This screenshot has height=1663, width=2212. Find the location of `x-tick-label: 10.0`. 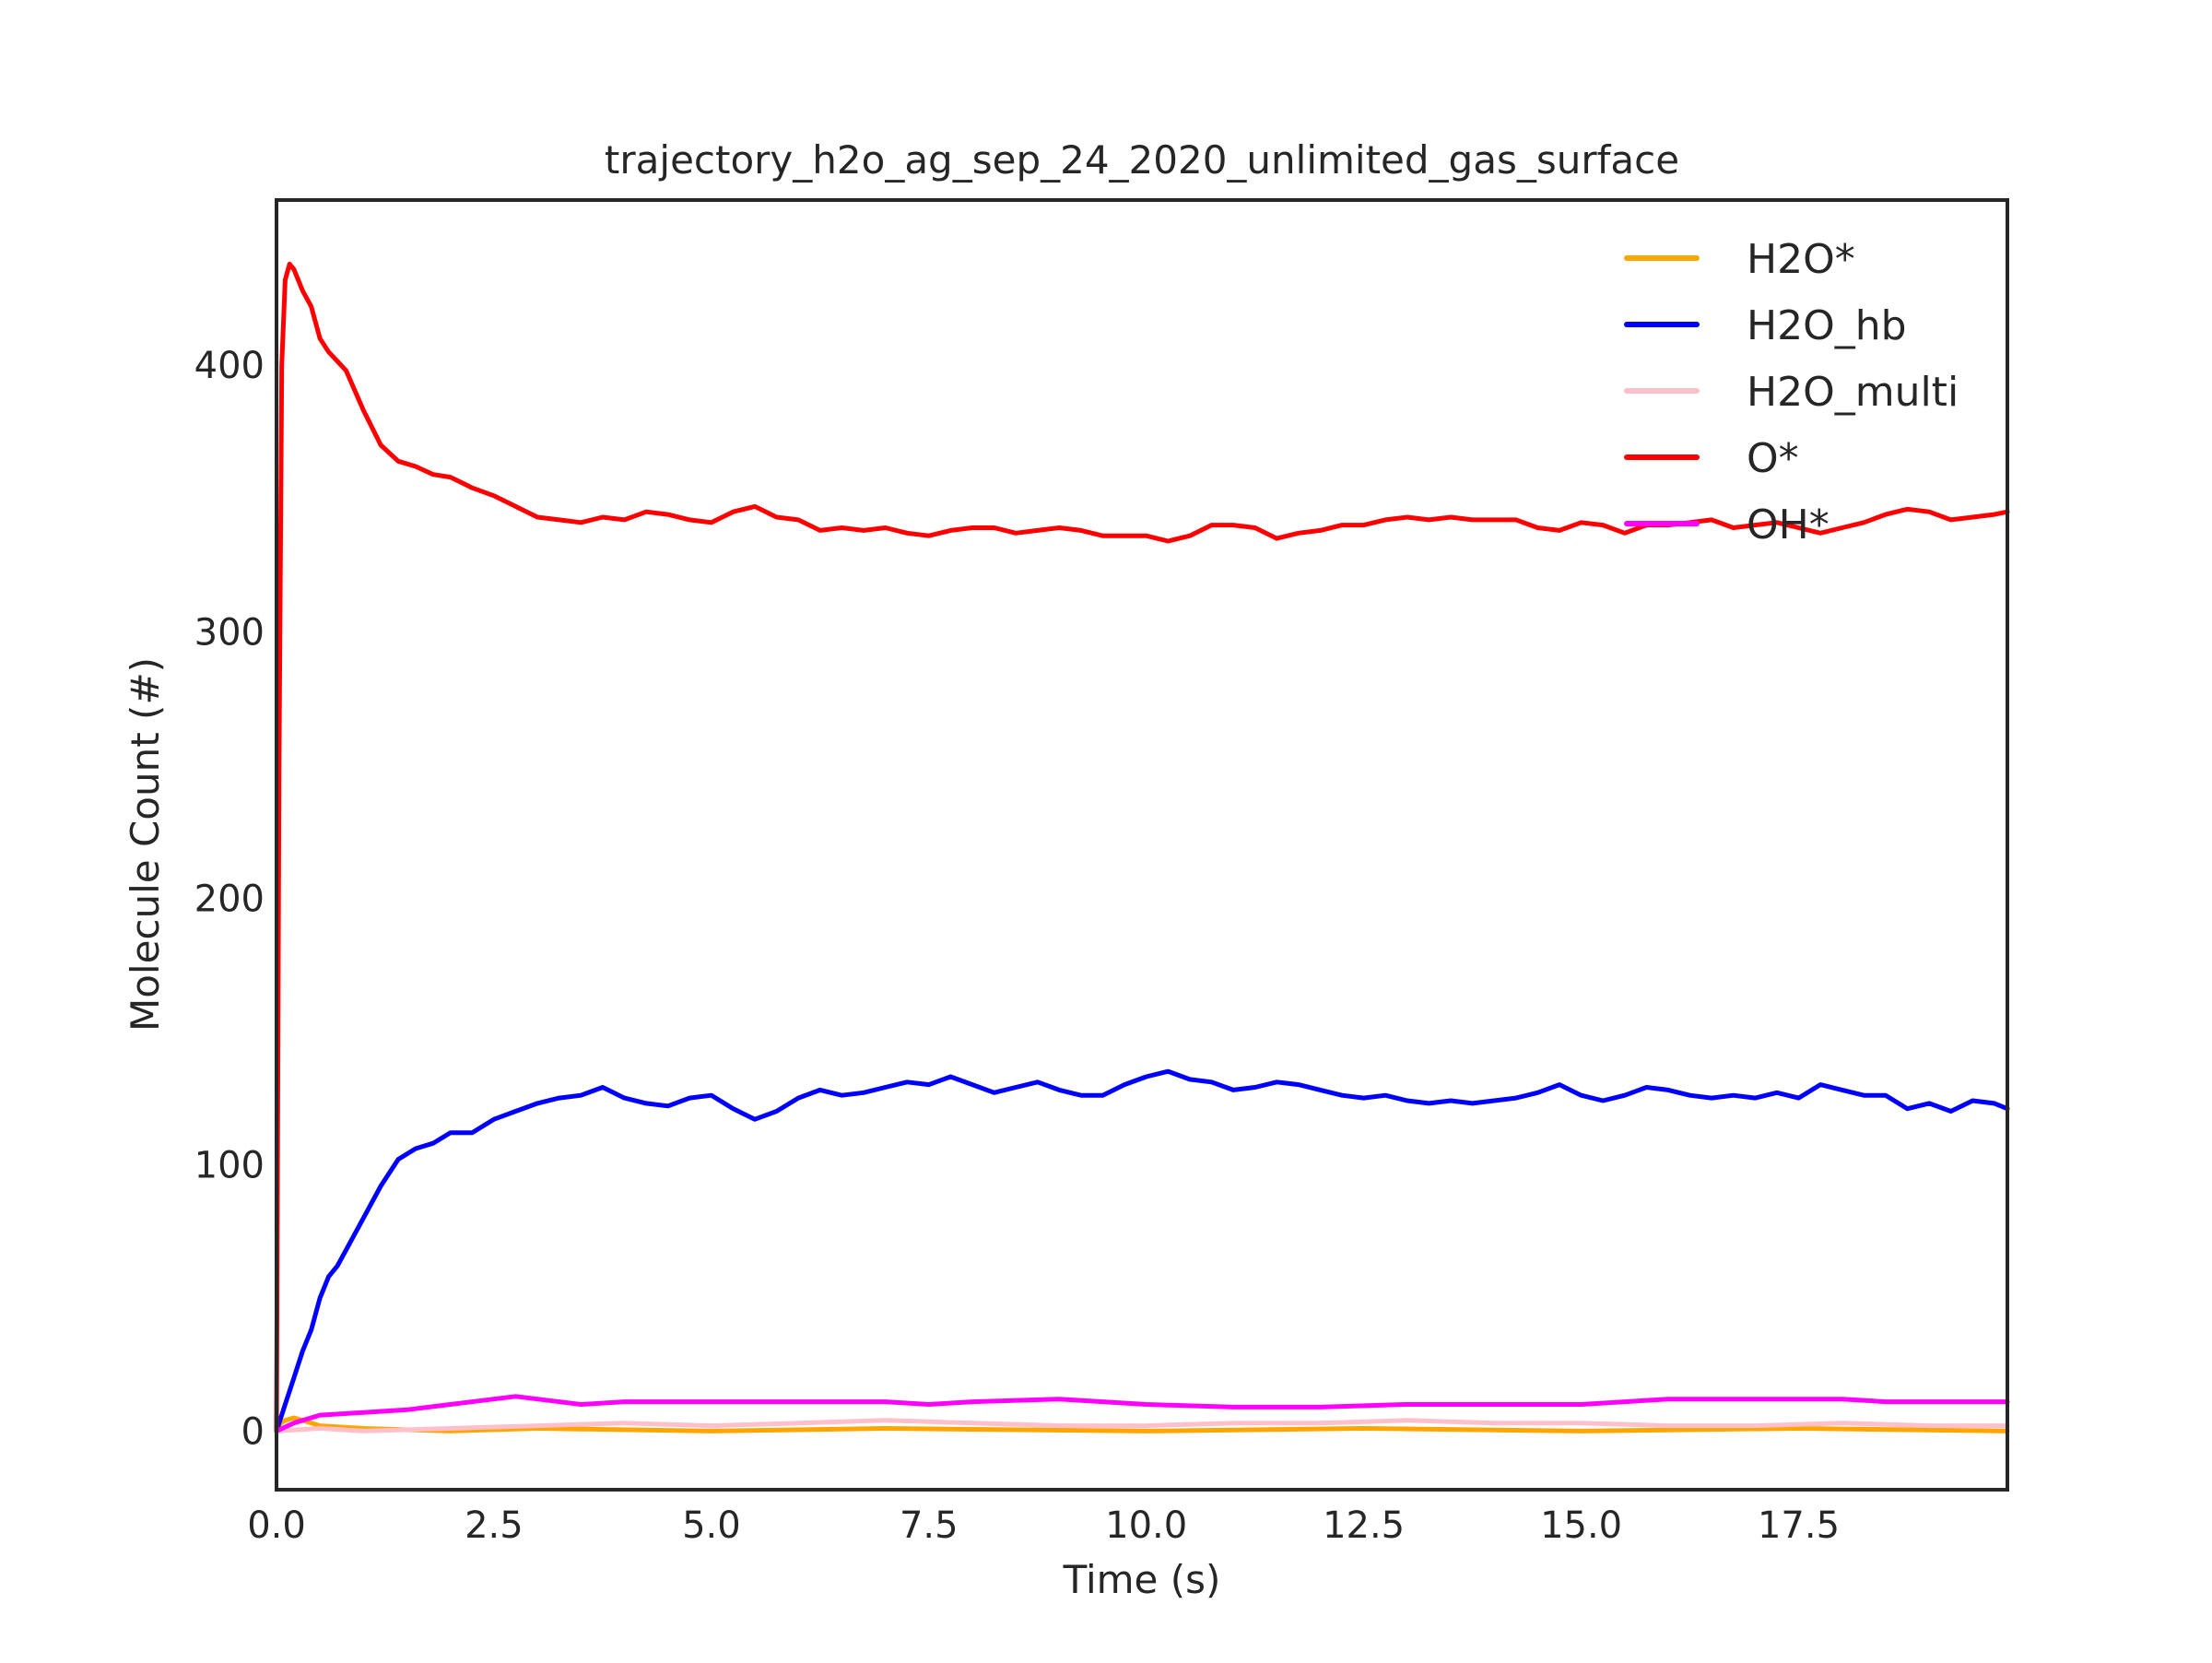

x-tick-label: 10.0 is located at coordinates (1146, 1525).